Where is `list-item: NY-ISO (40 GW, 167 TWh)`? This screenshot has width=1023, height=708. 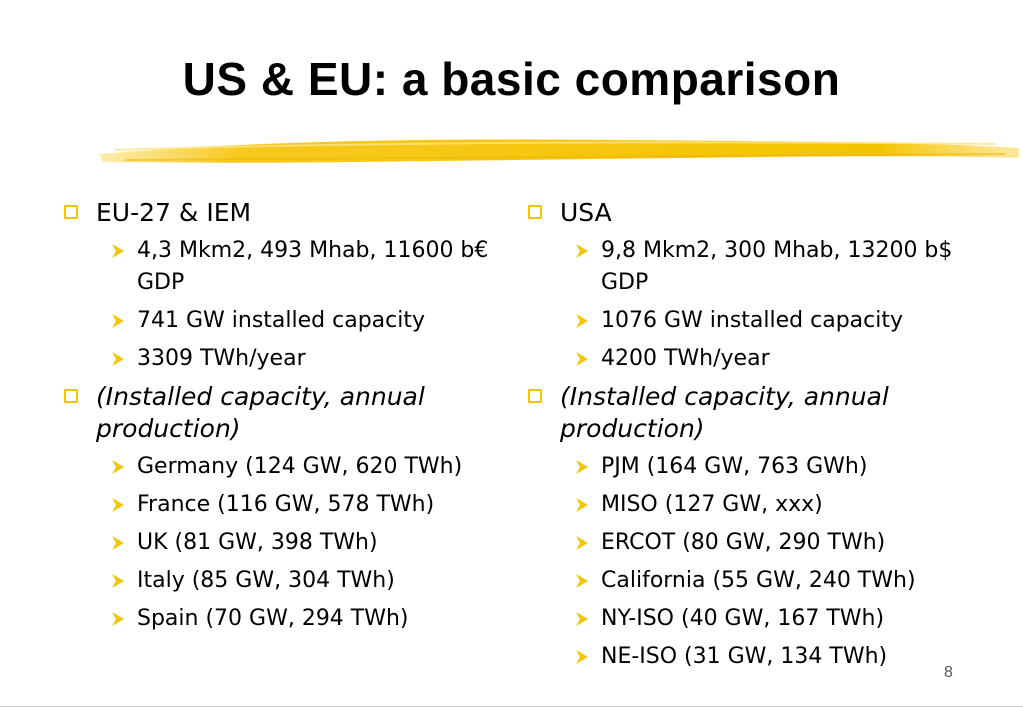 list-item: NY-ISO (40 GW, 167 TWh) is located at coordinates (761, 619).